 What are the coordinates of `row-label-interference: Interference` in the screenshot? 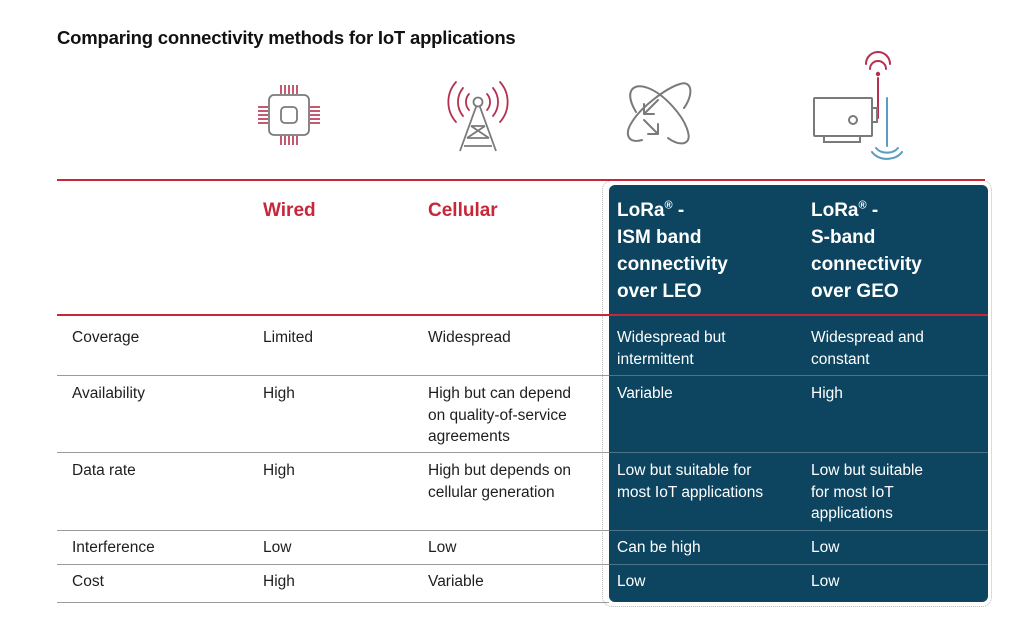 It's located at (113, 547).